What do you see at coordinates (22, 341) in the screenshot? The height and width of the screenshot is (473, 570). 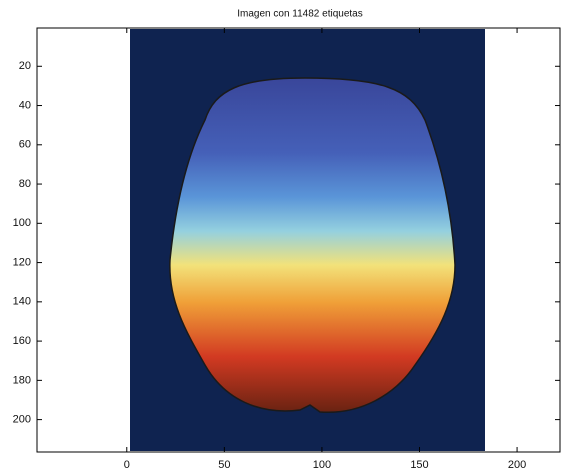 I see `y-tick-label: 160` at bounding box center [22, 341].